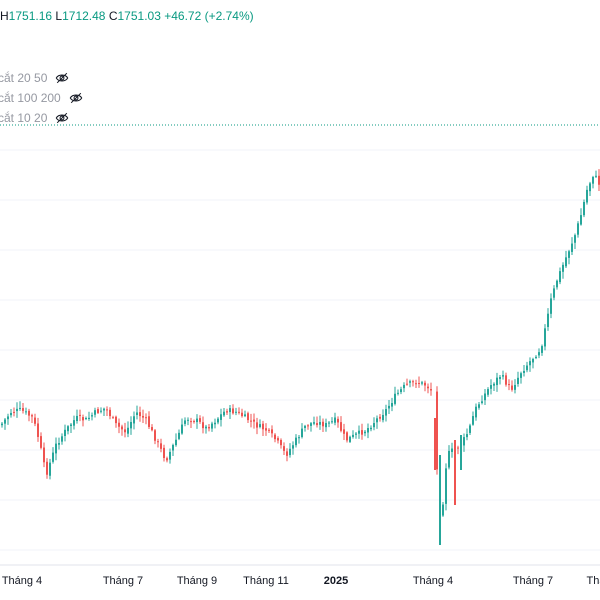 The width and height of the screenshot is (600, 600). What do you see at coordinates (34, 78) in the screenshot?
I see `indicator-row-1: cắt 20 50` at bounding box center [34, 78].